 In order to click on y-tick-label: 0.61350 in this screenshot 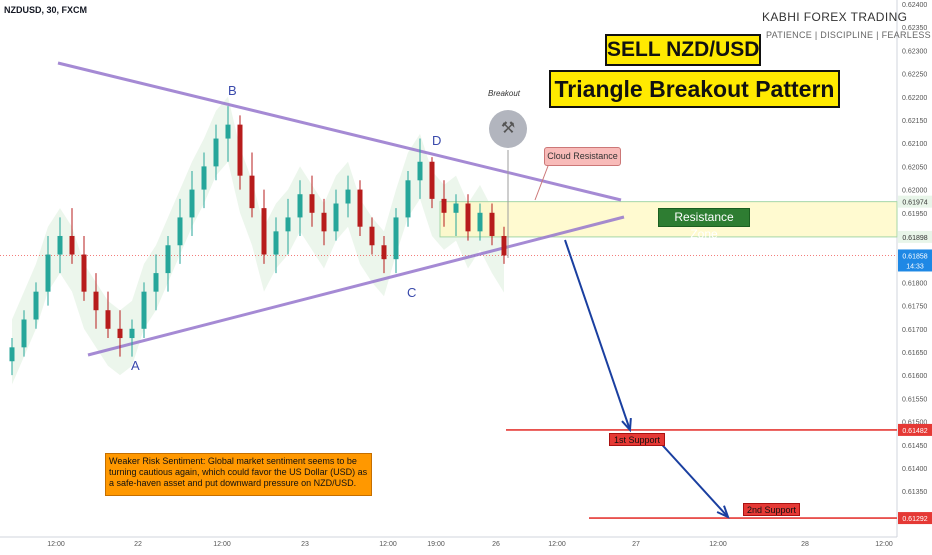, I will do `click(914, 492)`.